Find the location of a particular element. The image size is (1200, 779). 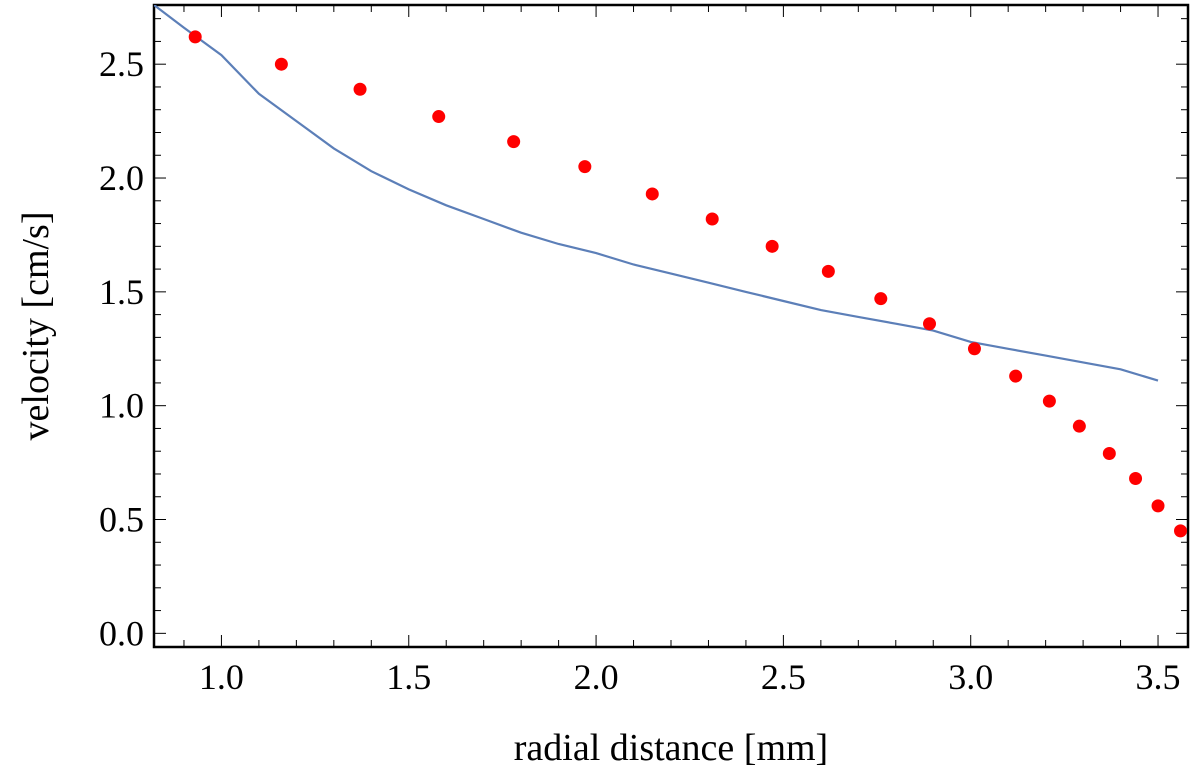

x-tick-label: 2.5 is located at coordinates (783, 677).